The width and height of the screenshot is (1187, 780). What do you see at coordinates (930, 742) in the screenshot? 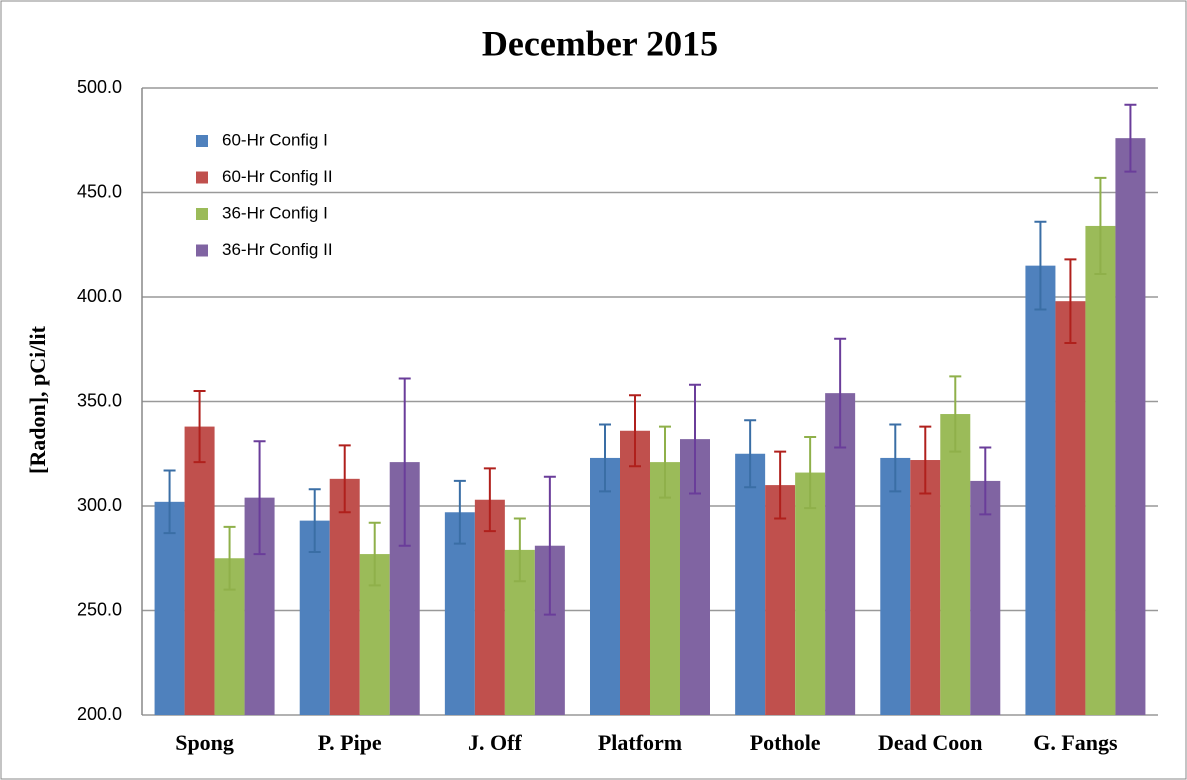
I see `x-tick-label: Dead Coon` at bounding box center [930, 742].